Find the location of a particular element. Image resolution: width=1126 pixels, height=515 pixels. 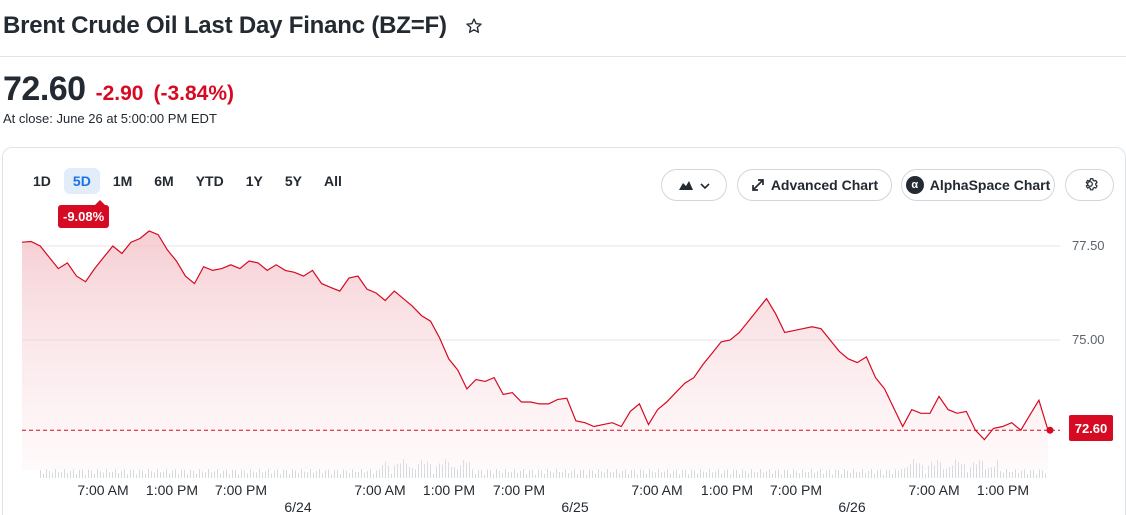

last-price-dot is located at coordinates (1050, 430).